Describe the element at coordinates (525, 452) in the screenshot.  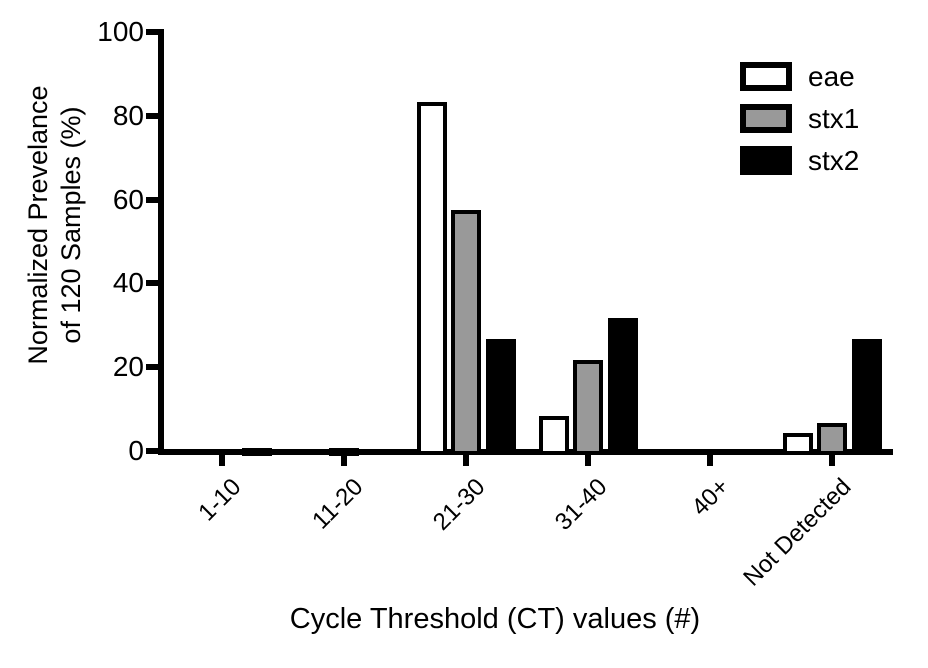
I see `x-axis-line` at that location.